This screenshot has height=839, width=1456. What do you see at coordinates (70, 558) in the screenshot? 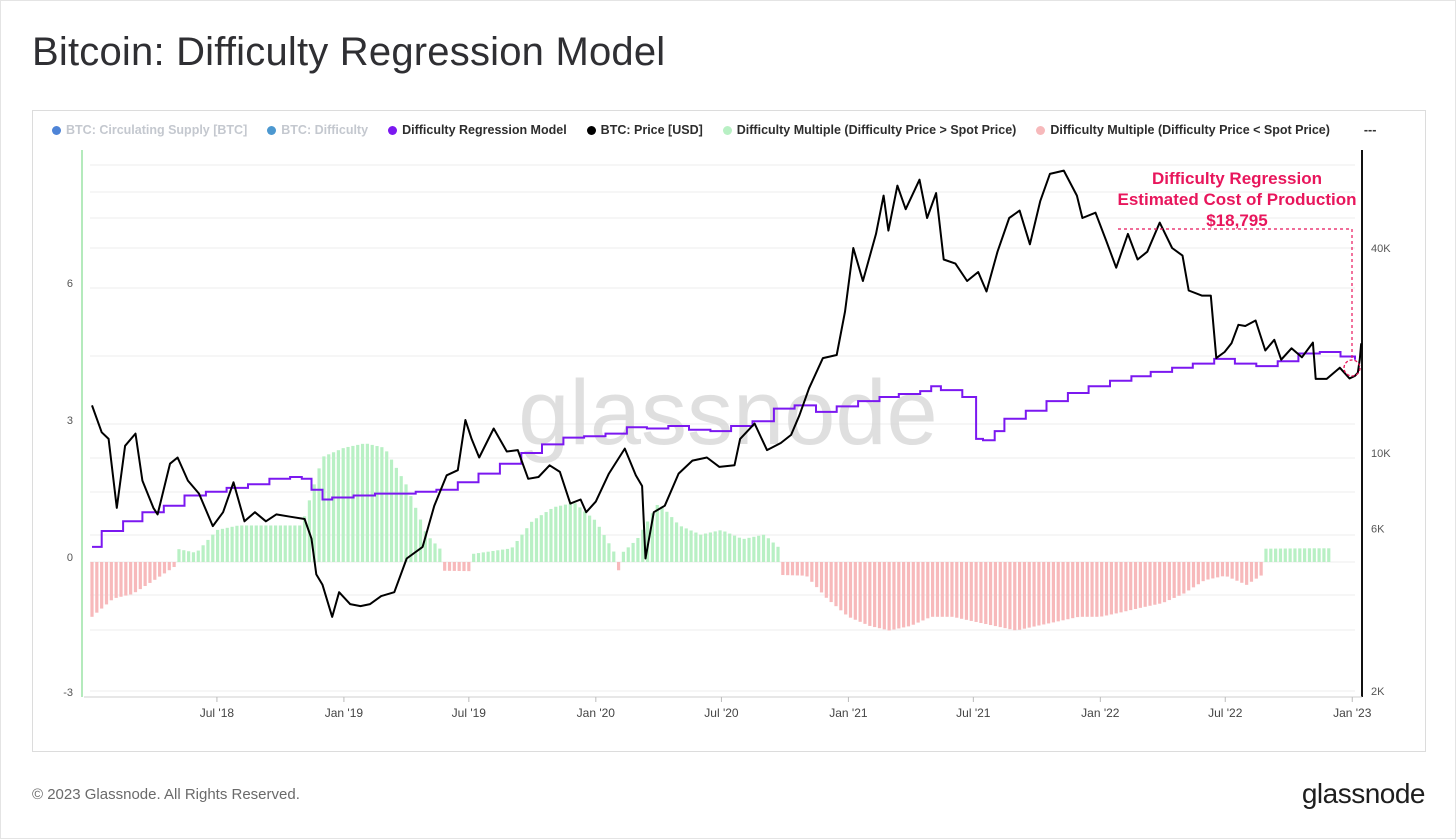
I see `y-left-tick-label: 0` at bounding box center [70, 558].